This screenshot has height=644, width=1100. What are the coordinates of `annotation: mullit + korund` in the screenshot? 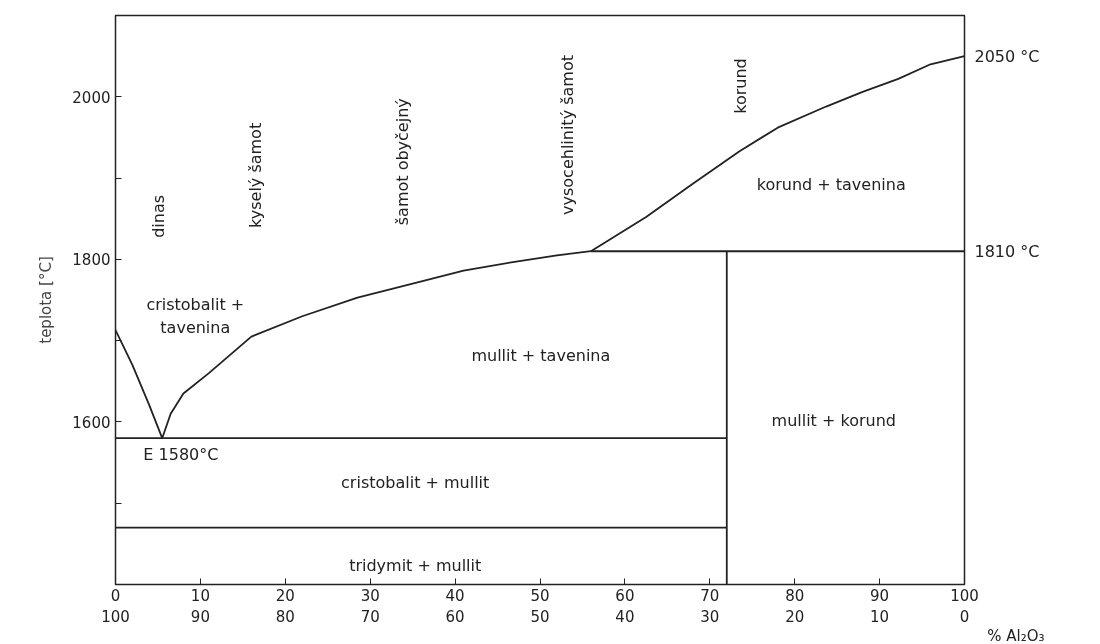 It's located at (833, 421).